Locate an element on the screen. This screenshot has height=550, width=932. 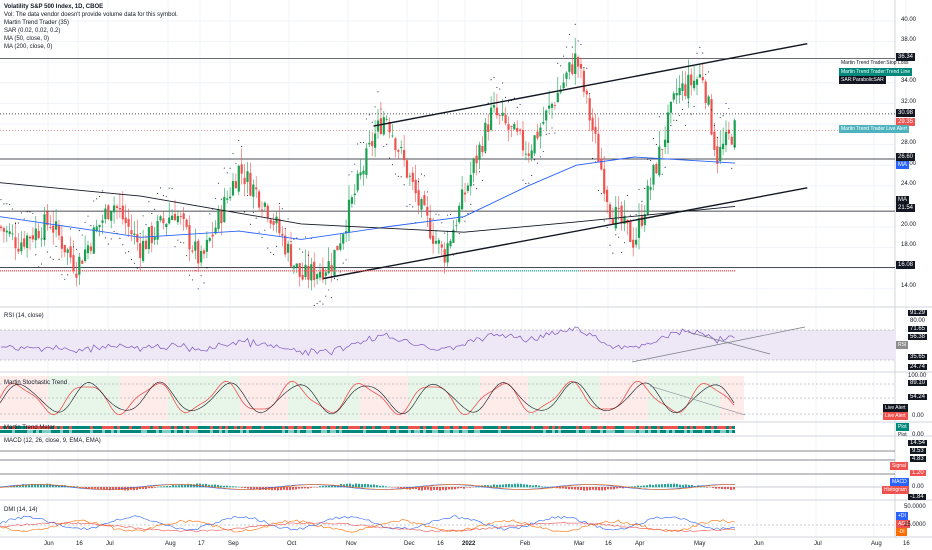
symbol-title: Volatility S&P 500 Index, 1D, CBOE is located at coordinates (54, 7).